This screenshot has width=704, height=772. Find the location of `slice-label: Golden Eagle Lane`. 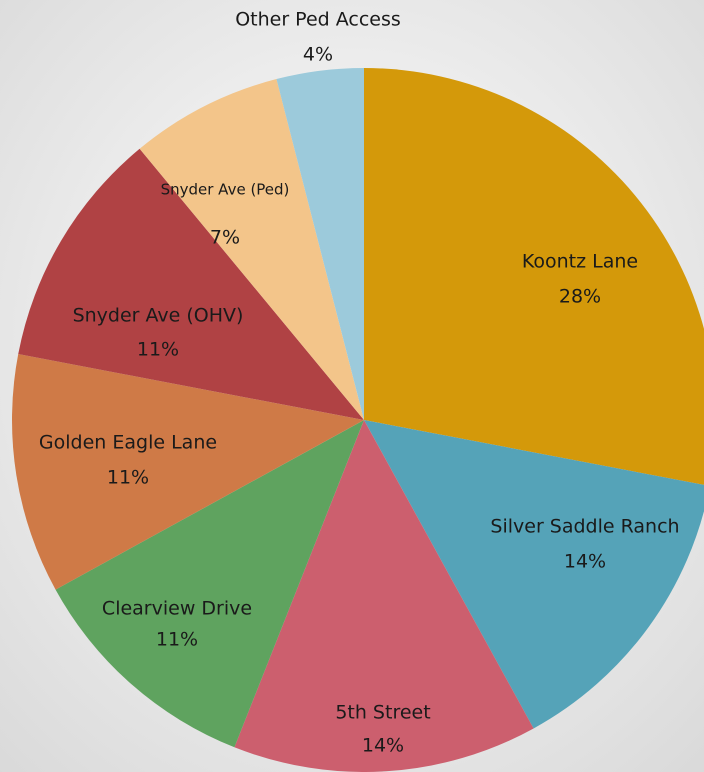

slice-label: Golden Eagle Lane is located at coordinates (128, 443).